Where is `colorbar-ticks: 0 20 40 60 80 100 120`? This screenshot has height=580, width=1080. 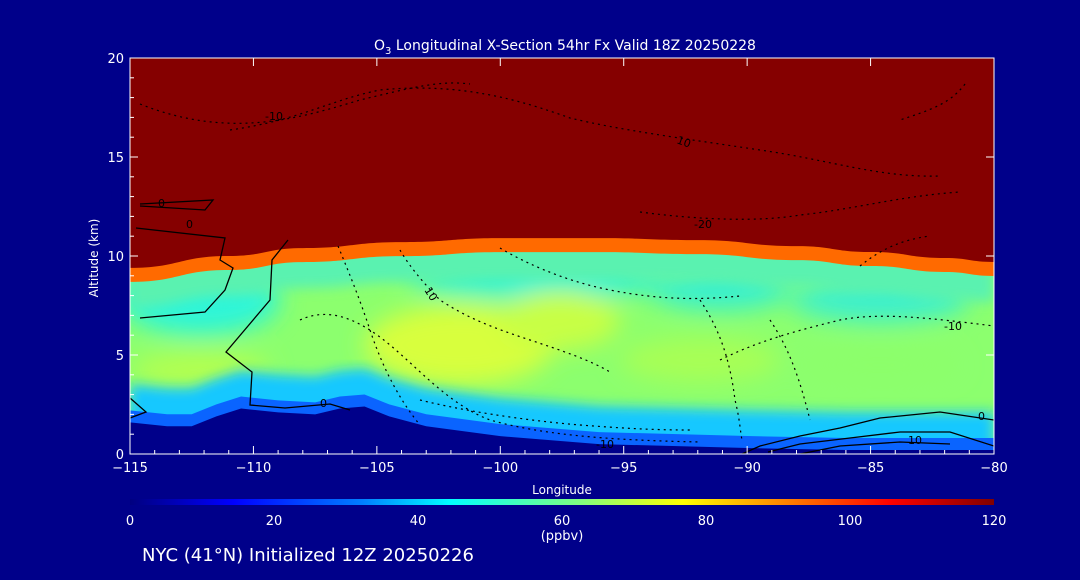
colorbar-ticks: 0 20 40 60 80 100 120 is located at coordinates (566, 521).